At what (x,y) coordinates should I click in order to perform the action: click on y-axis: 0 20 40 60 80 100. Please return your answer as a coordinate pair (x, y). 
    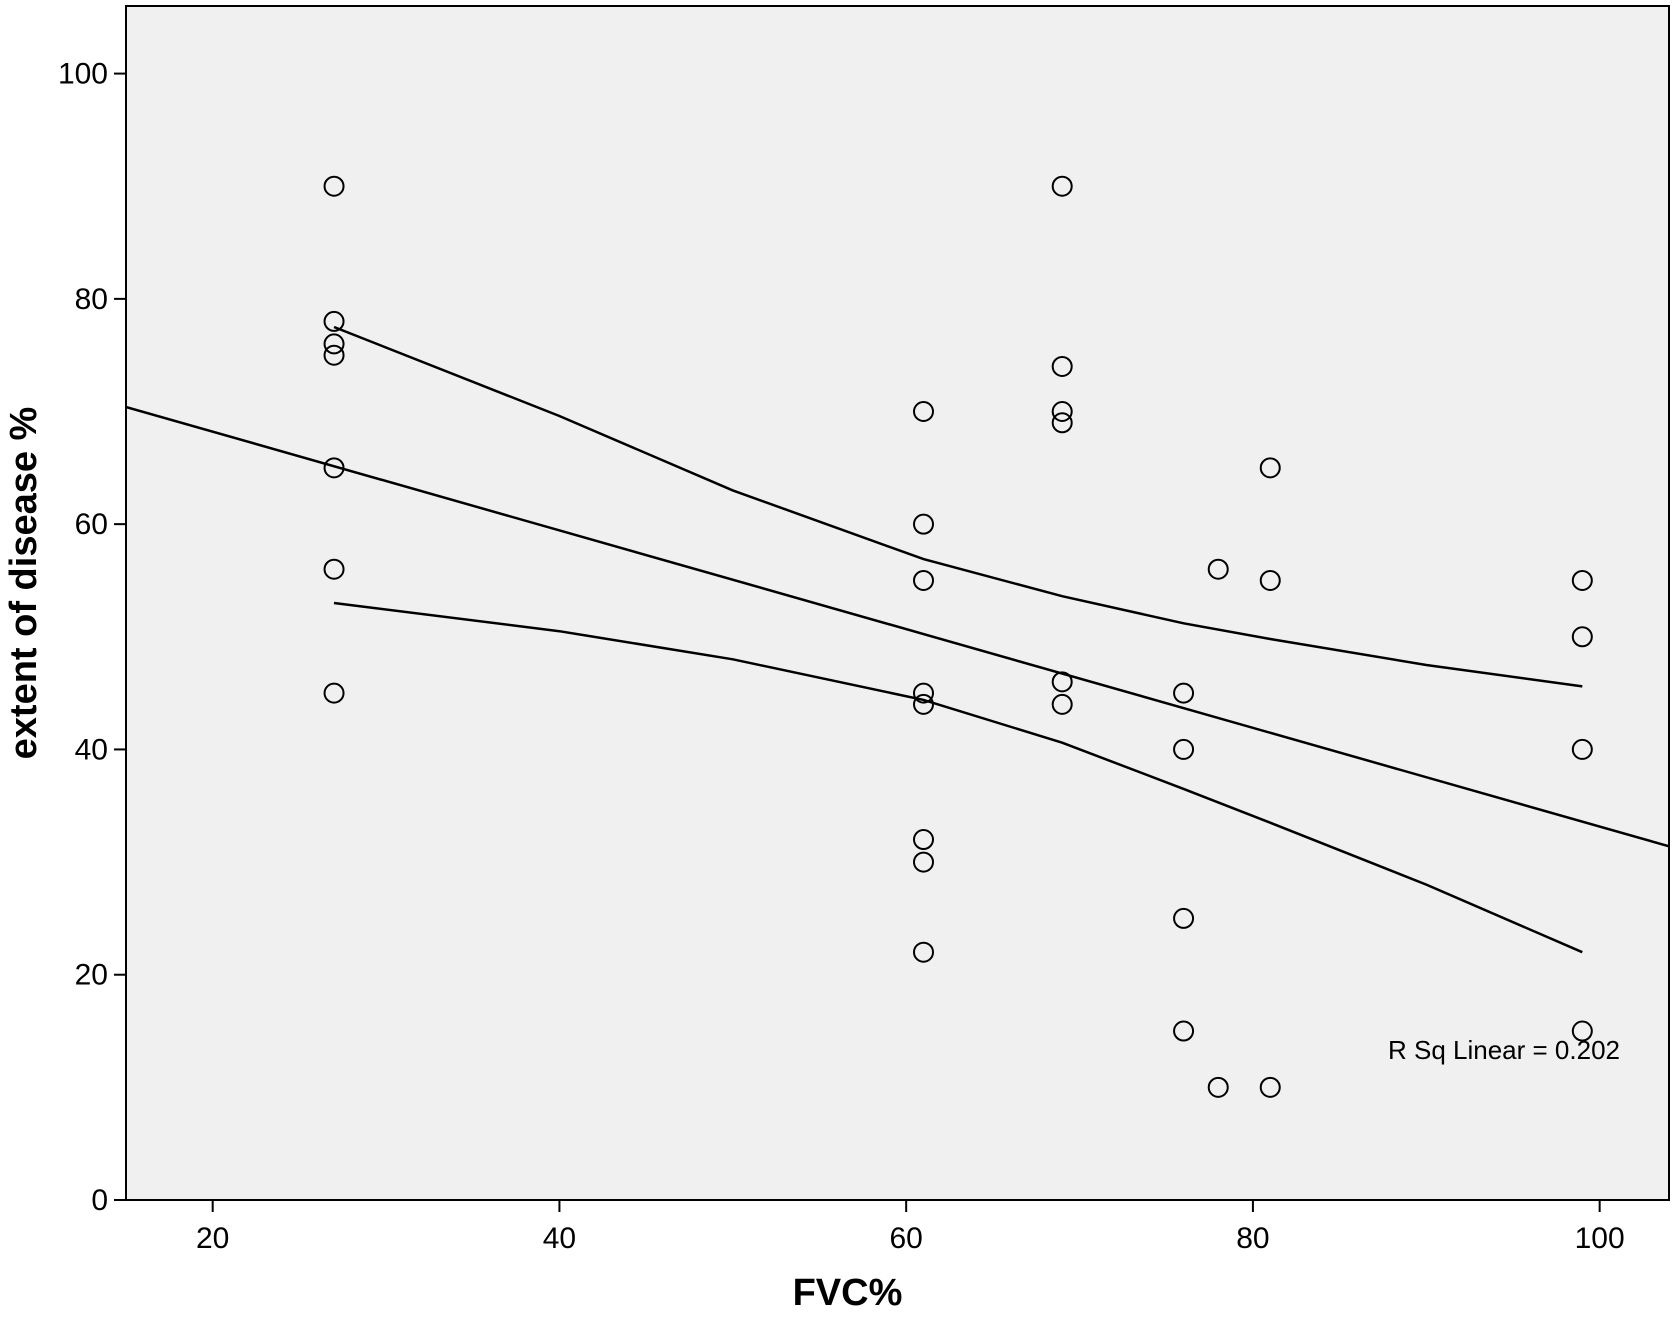
    Looking at the image, I should click on (92, 637).